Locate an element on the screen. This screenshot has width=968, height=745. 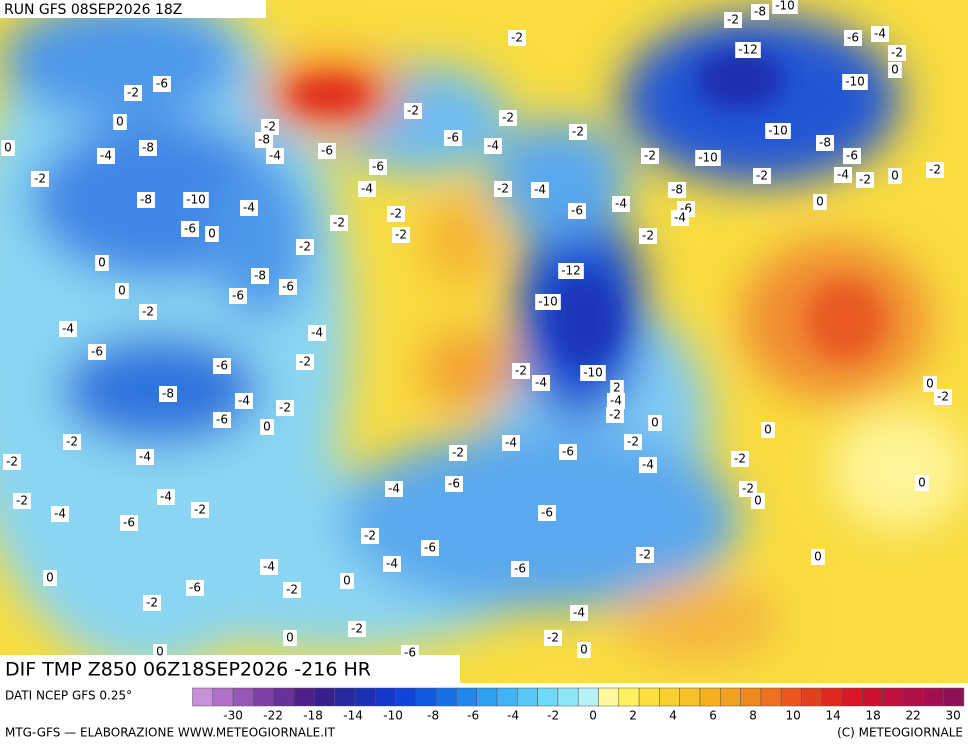
scale-label: 4 is located at coordinates (673, 716).